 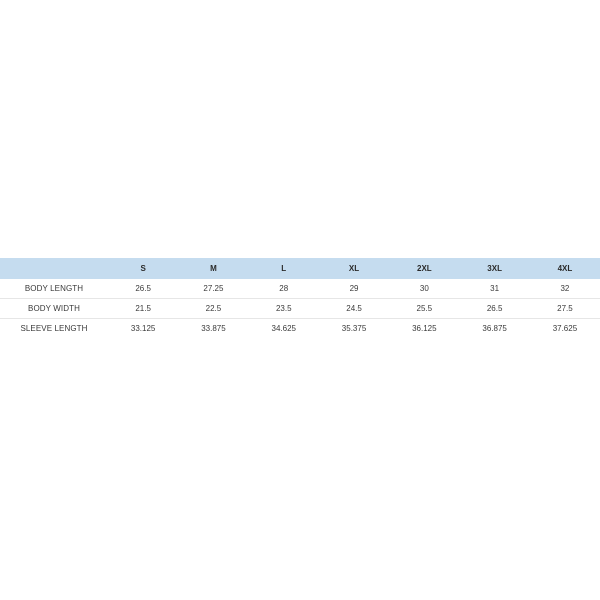 What do you see at coordinates (284, 268) in the screenshot?
I see `size-header-l: L` at bounding box center [284, 268].